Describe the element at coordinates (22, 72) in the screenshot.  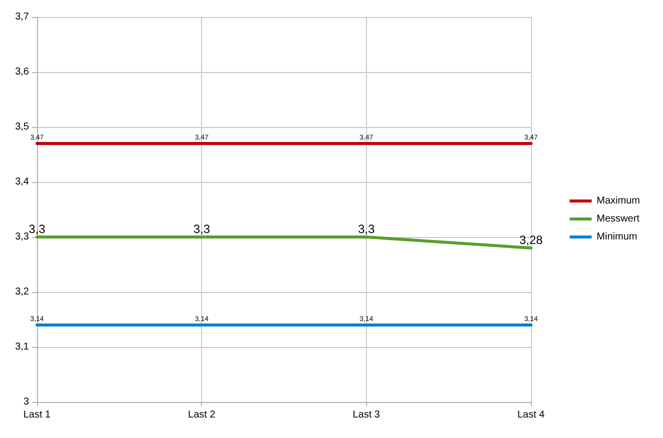
I see `y-tick-label: 3,6` at that location.